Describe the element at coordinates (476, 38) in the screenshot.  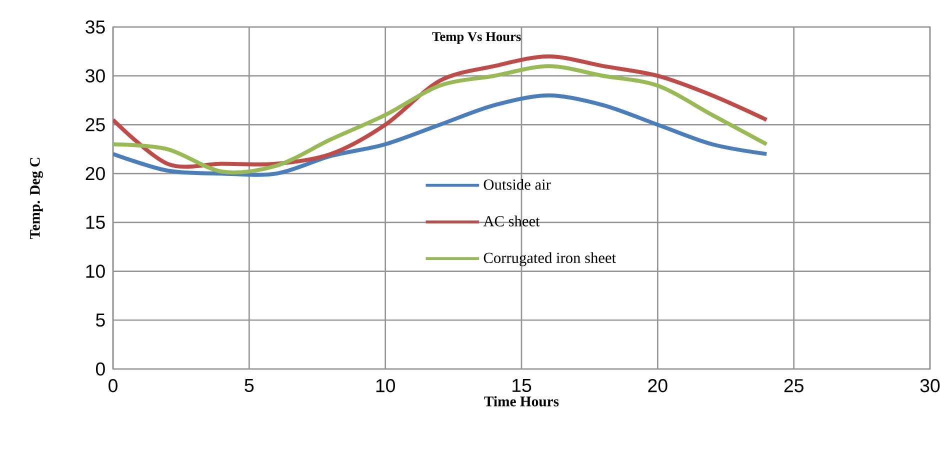
I see `chart-title: Temp Vs Hours` at that location.